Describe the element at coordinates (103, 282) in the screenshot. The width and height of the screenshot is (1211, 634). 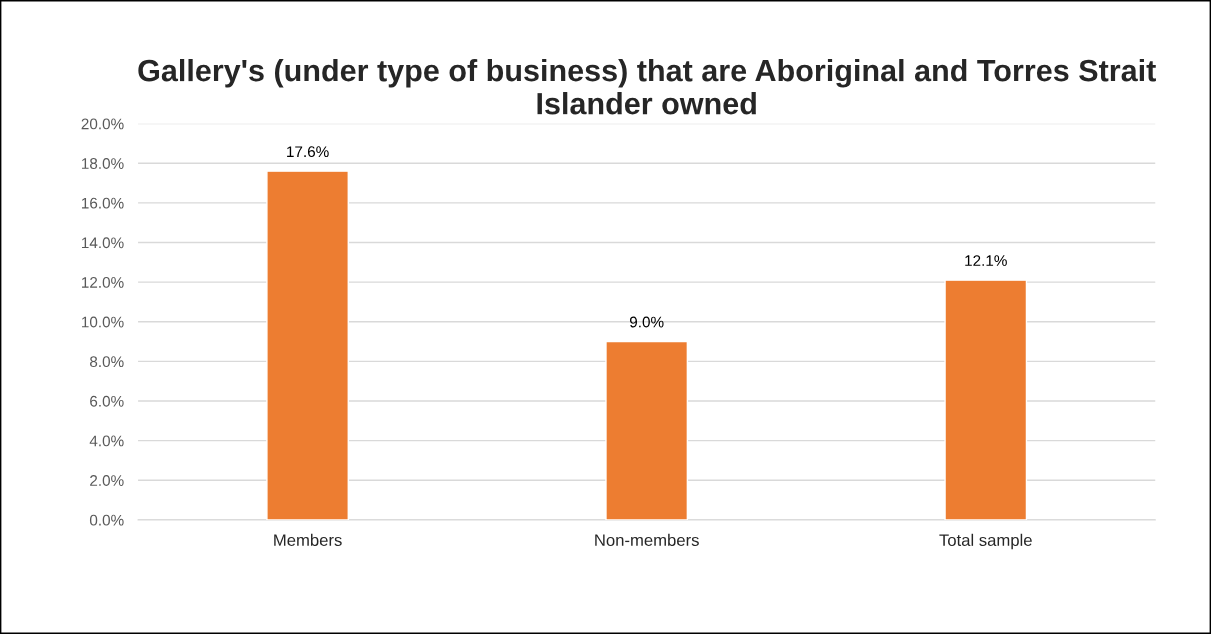
I see `y-tick-label: 12.0%` at that location.